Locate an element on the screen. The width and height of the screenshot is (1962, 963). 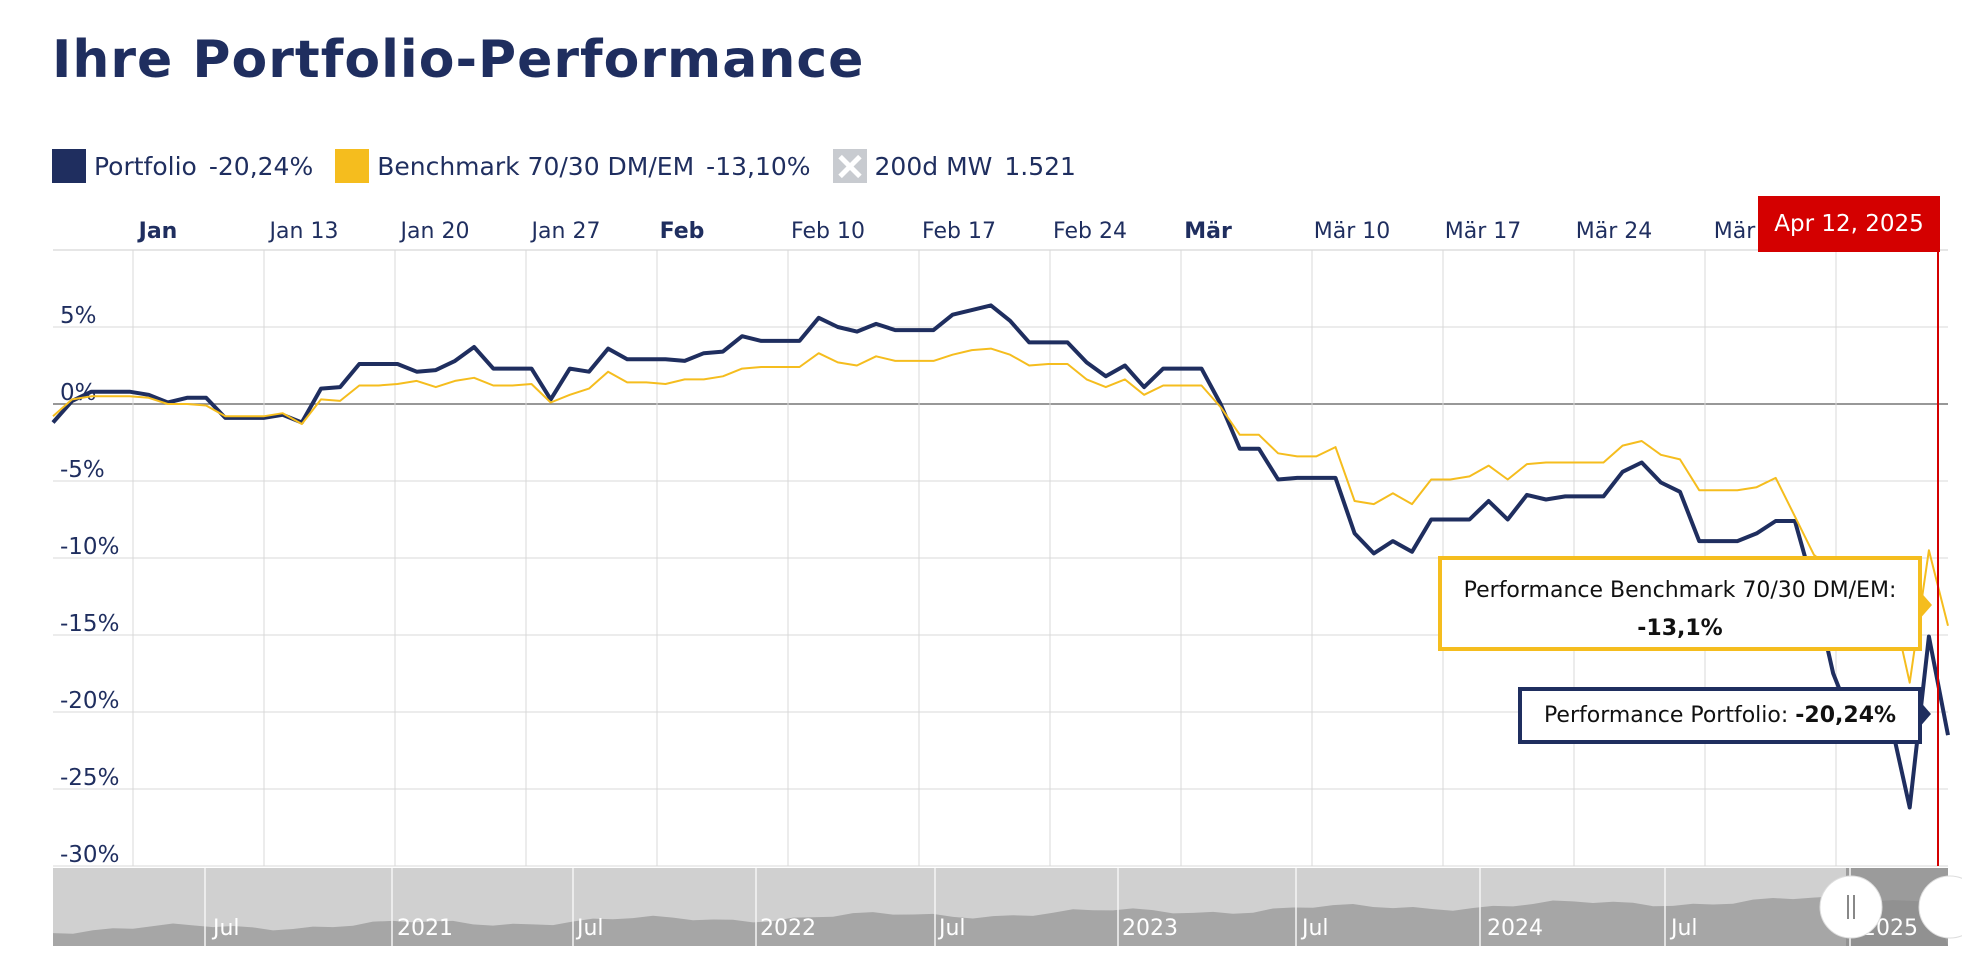
navigator-handle is located at coordinates (1851, 907).